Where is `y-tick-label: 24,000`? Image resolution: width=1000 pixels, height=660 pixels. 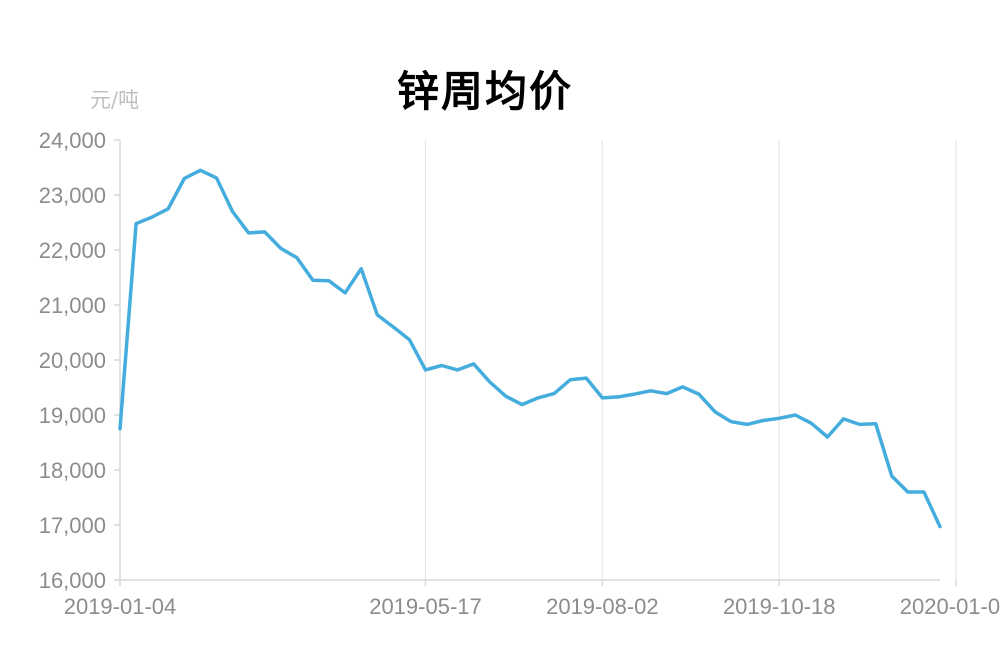
y-tick-label: 24,000 is located at coordinates (72, 140).